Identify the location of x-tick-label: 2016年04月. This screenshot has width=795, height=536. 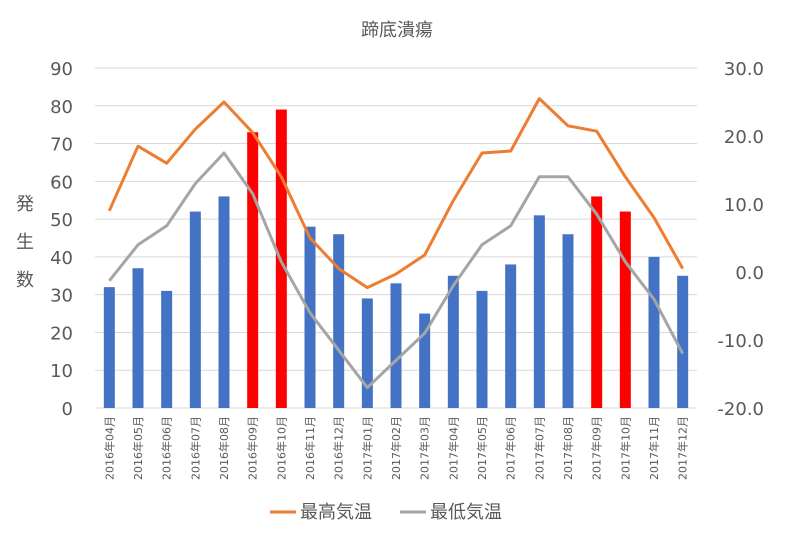
(109, 448).